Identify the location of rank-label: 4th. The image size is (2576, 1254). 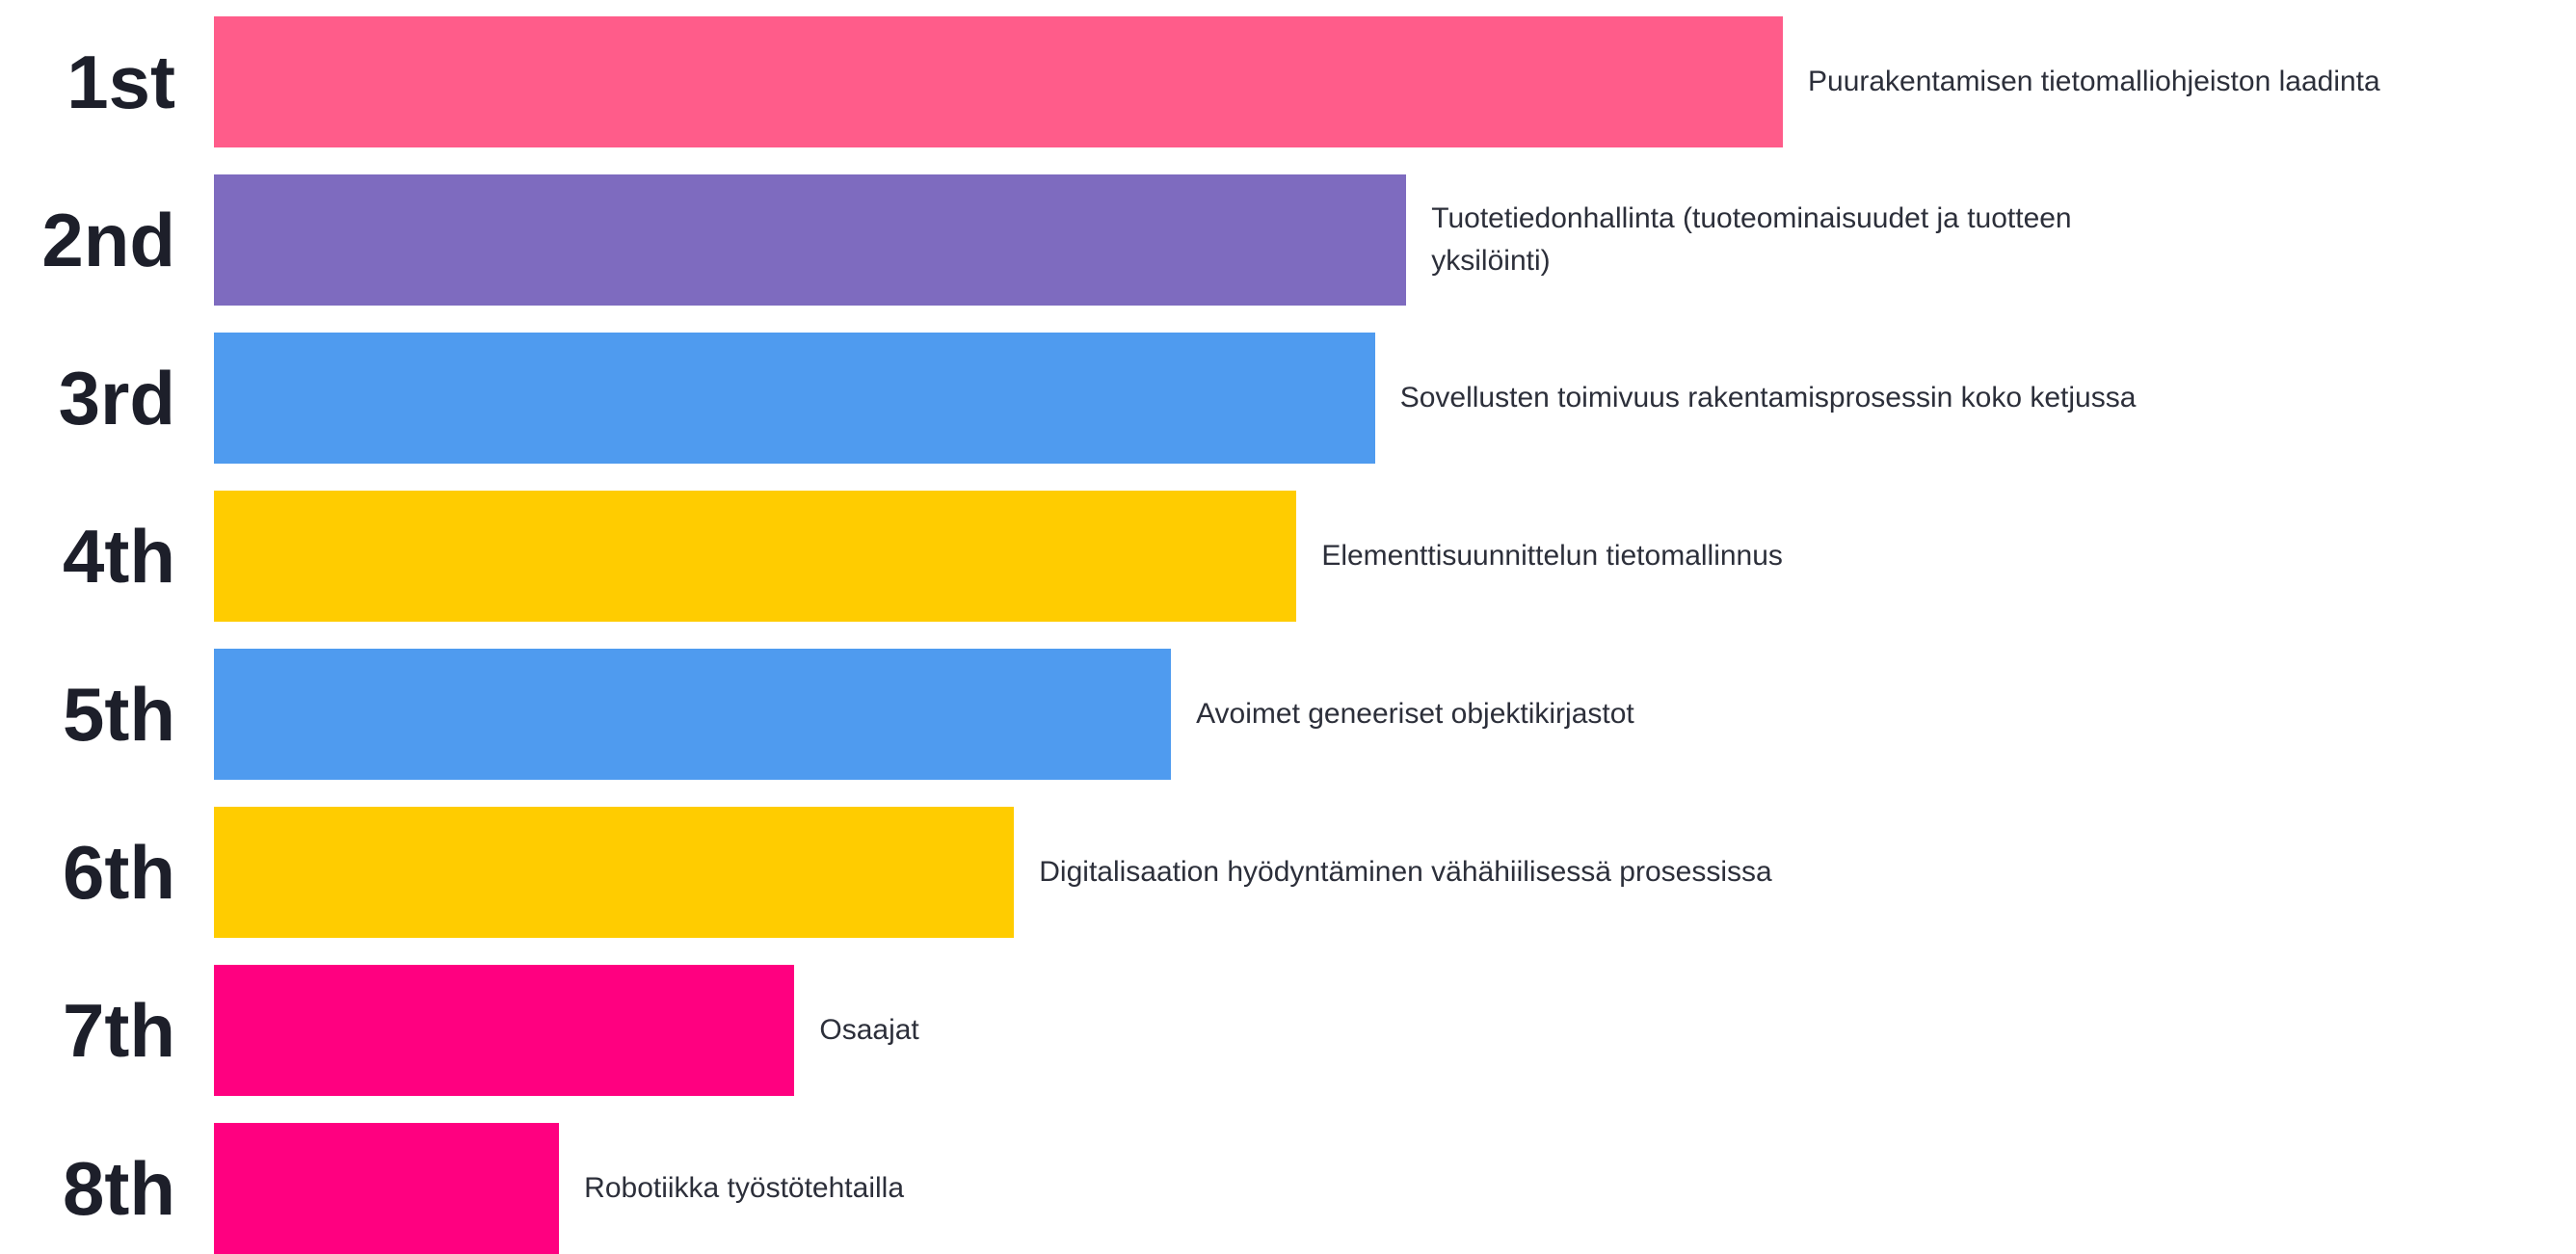
(119, 556).